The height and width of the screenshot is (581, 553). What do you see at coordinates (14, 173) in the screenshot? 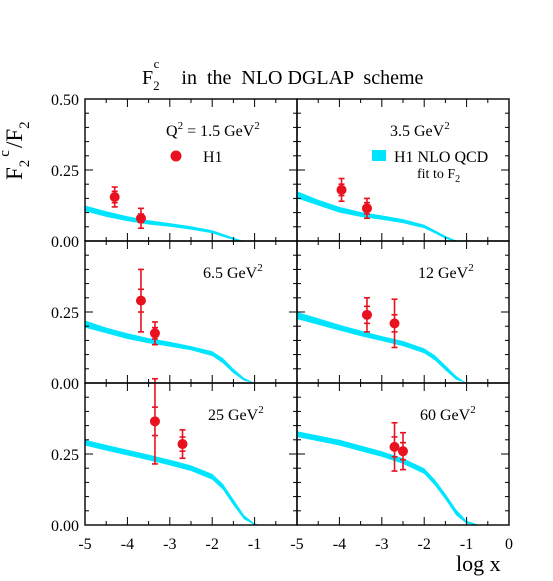
I see `ylabel-F: F` at bounding box center [14, 173].